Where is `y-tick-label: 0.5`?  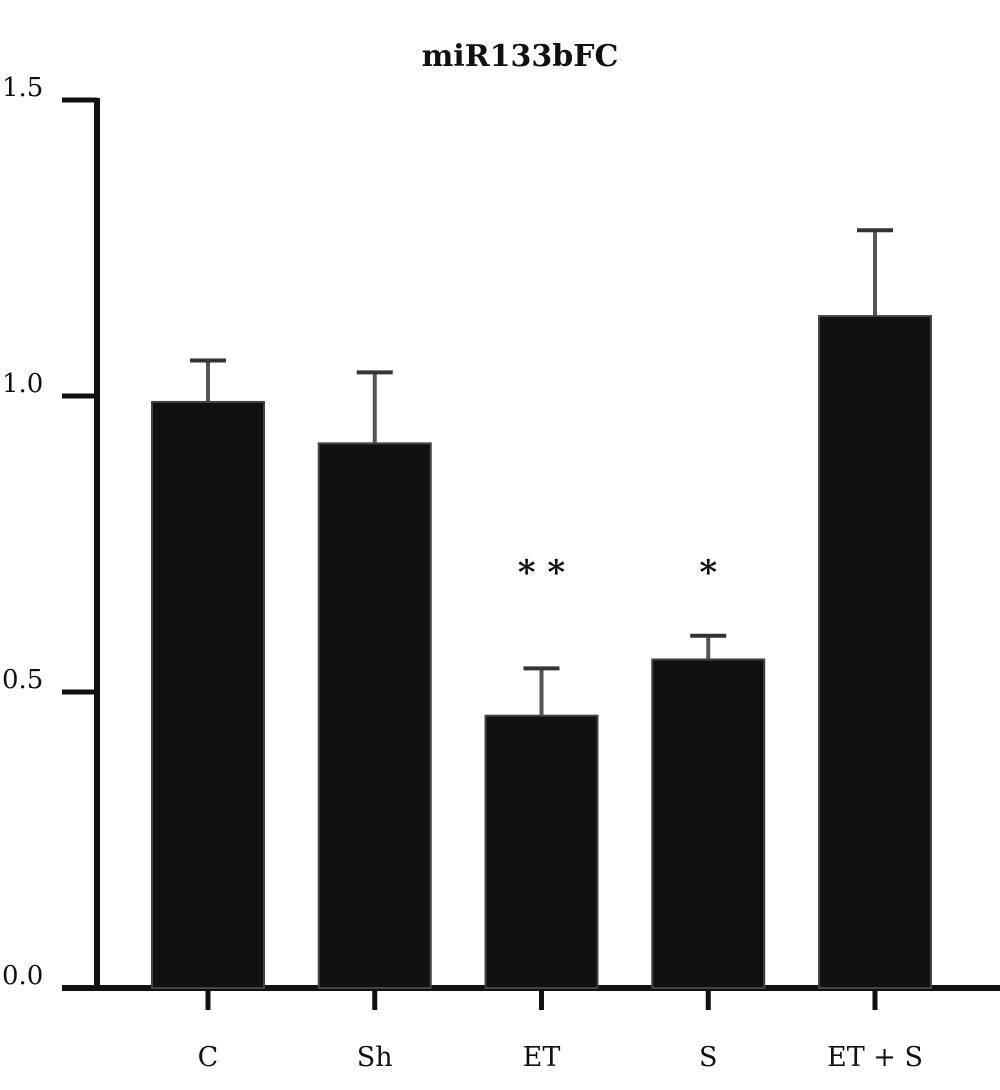
y-tick-label: 0.5 is located at coordinates (22, 680).